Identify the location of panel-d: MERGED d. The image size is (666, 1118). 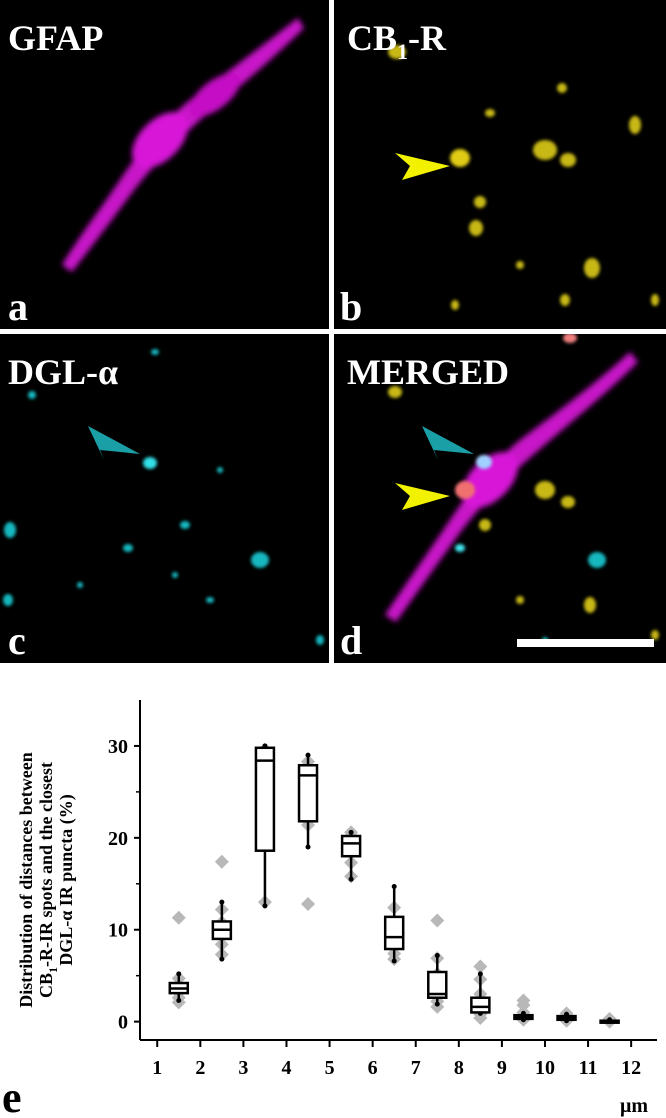
(500, 498).